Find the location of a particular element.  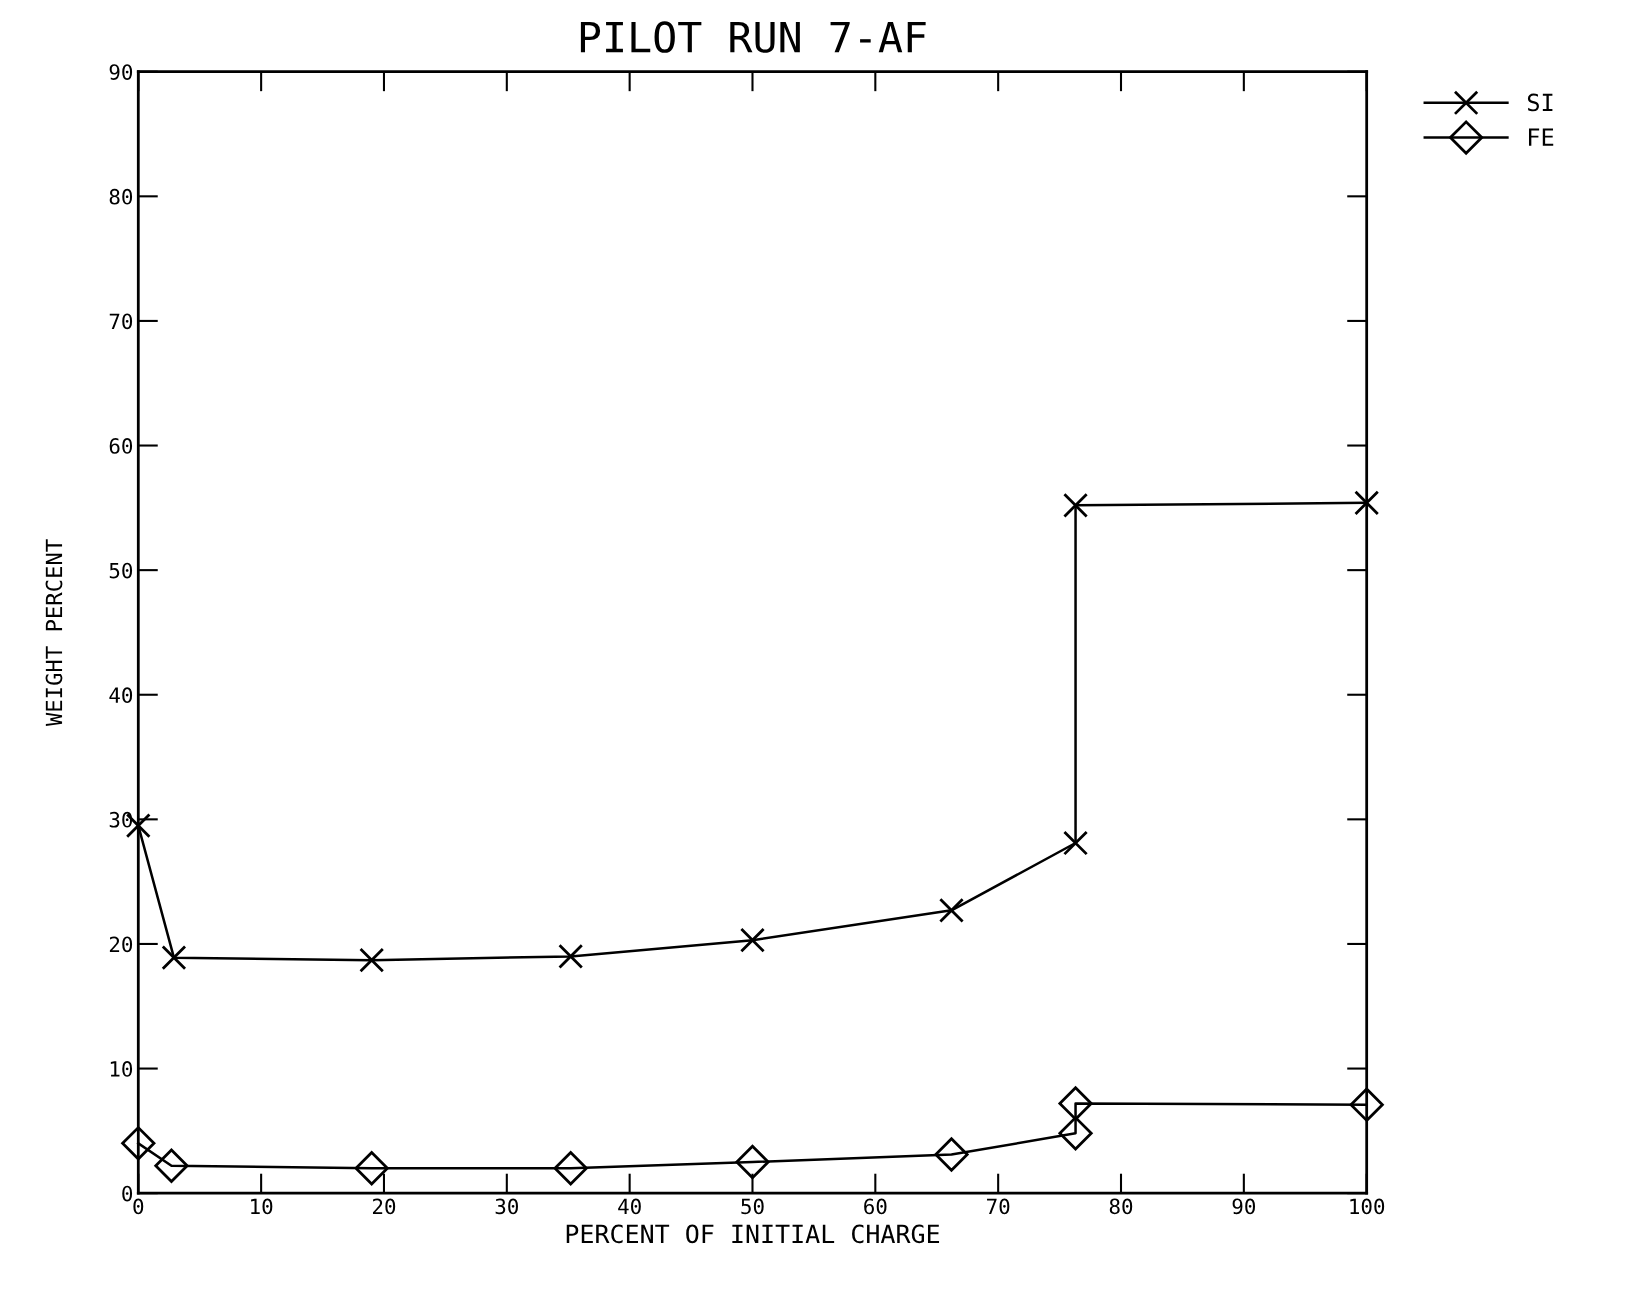

y-tick-label: 80 is located at coordinates (121, 196).